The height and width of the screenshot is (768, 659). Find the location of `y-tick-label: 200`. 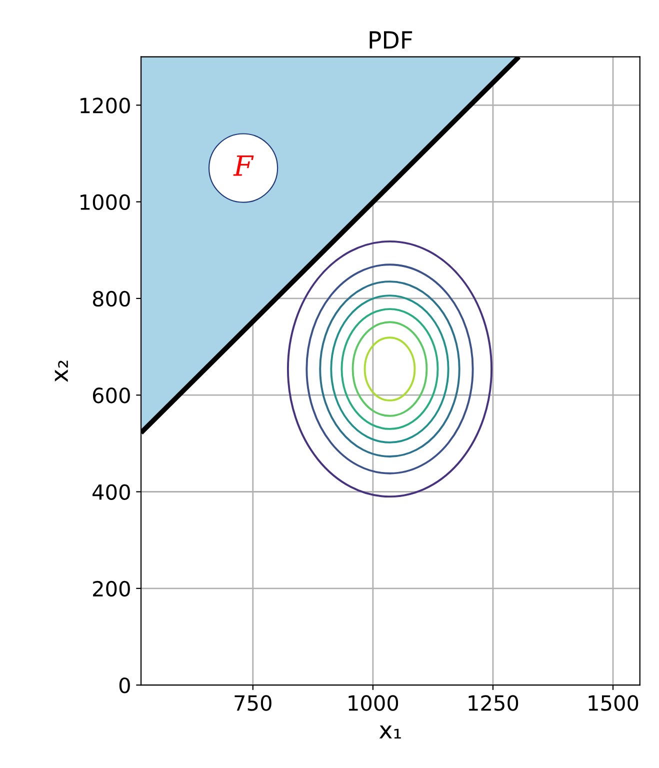

y-tick-label: 200 is located at coordinates (111, 588).